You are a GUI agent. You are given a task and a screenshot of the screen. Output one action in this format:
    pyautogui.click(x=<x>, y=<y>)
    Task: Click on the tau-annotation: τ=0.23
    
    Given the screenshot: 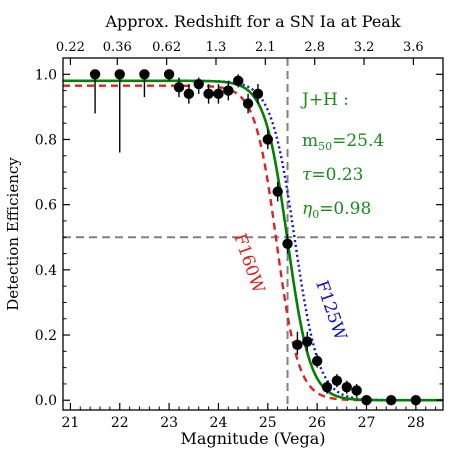 What is the action you would take?
    pyautogui.click(x=333, y=175)
    